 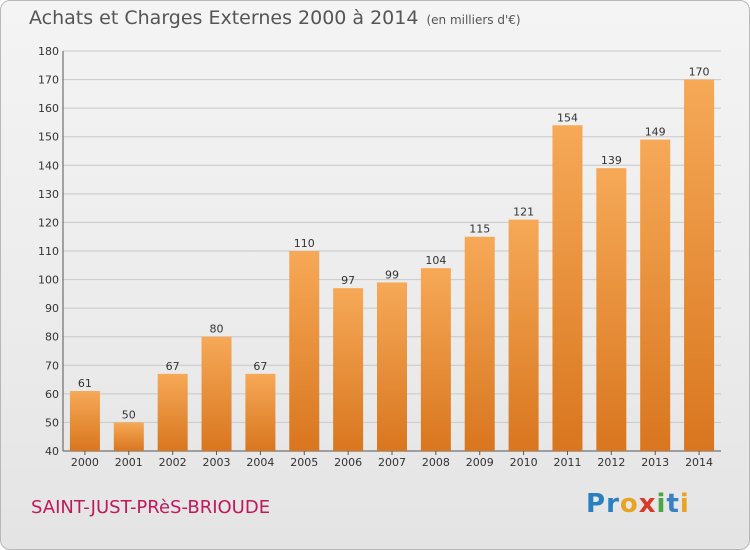 What do you see at coordinates (84, 421) in the screenshot?
I see `bar-2000` at bounding box center [84, 421].